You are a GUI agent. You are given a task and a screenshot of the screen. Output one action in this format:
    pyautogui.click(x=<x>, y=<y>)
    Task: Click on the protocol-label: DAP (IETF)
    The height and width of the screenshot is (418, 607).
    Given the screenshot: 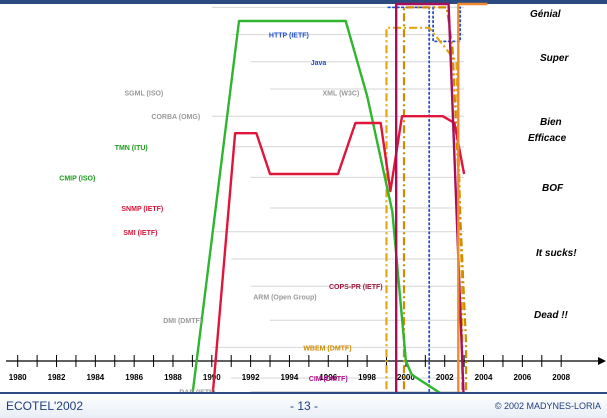 What is the action you would take?
    pyautogui.click(x=197, y=391)
    